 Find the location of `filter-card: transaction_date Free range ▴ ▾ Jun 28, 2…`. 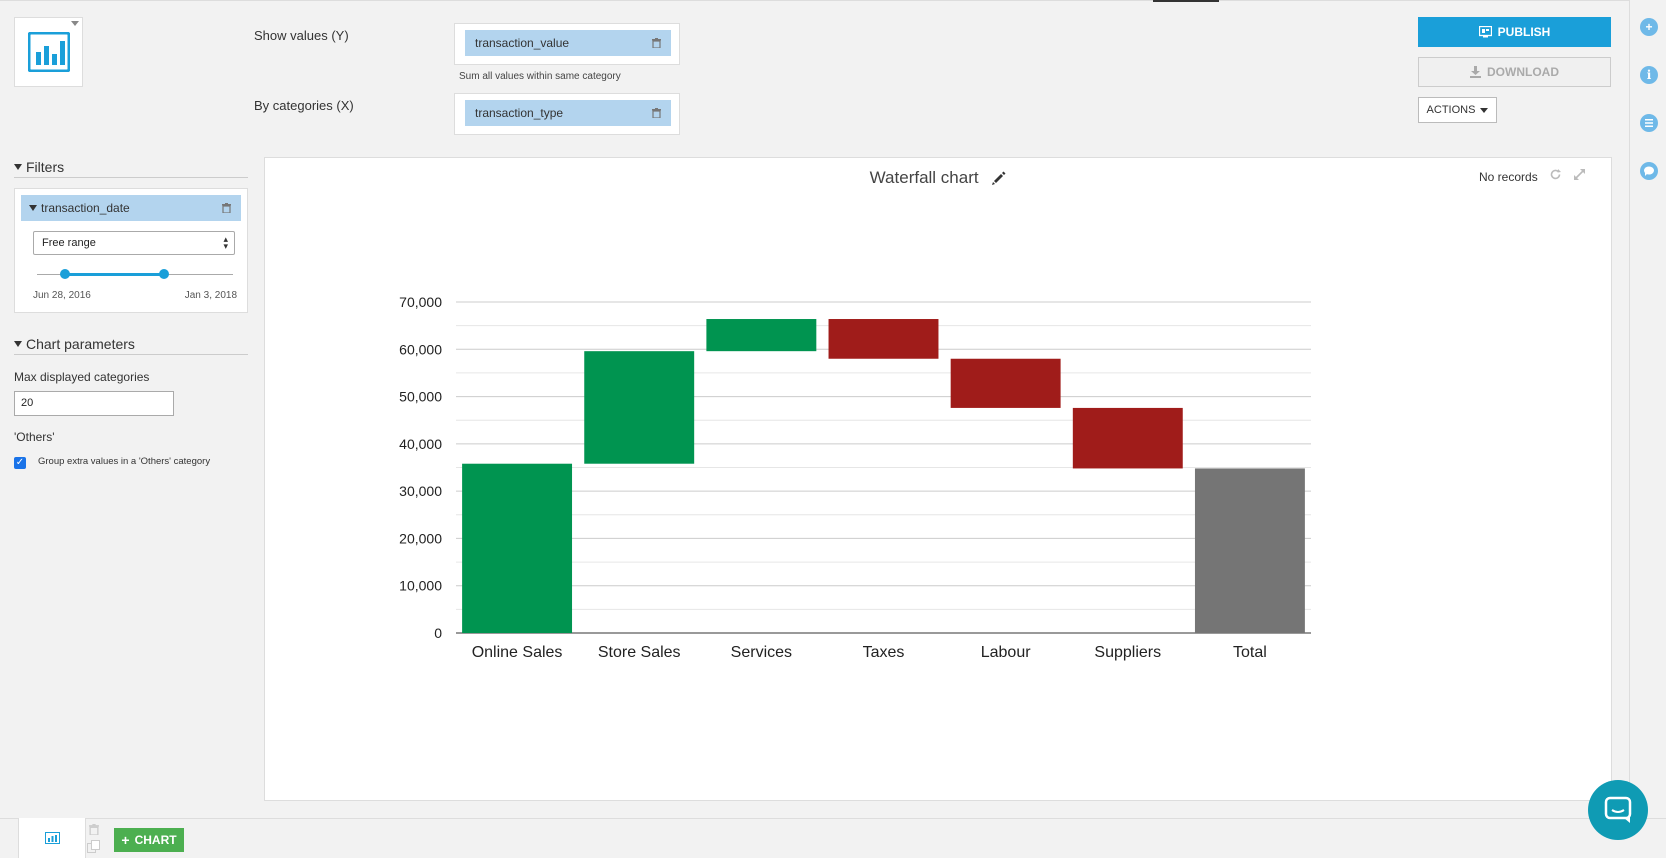

filter-card: transaction_date Free range ▴ ▾ Jun 28, 2… is located at coordinates (131, 250).